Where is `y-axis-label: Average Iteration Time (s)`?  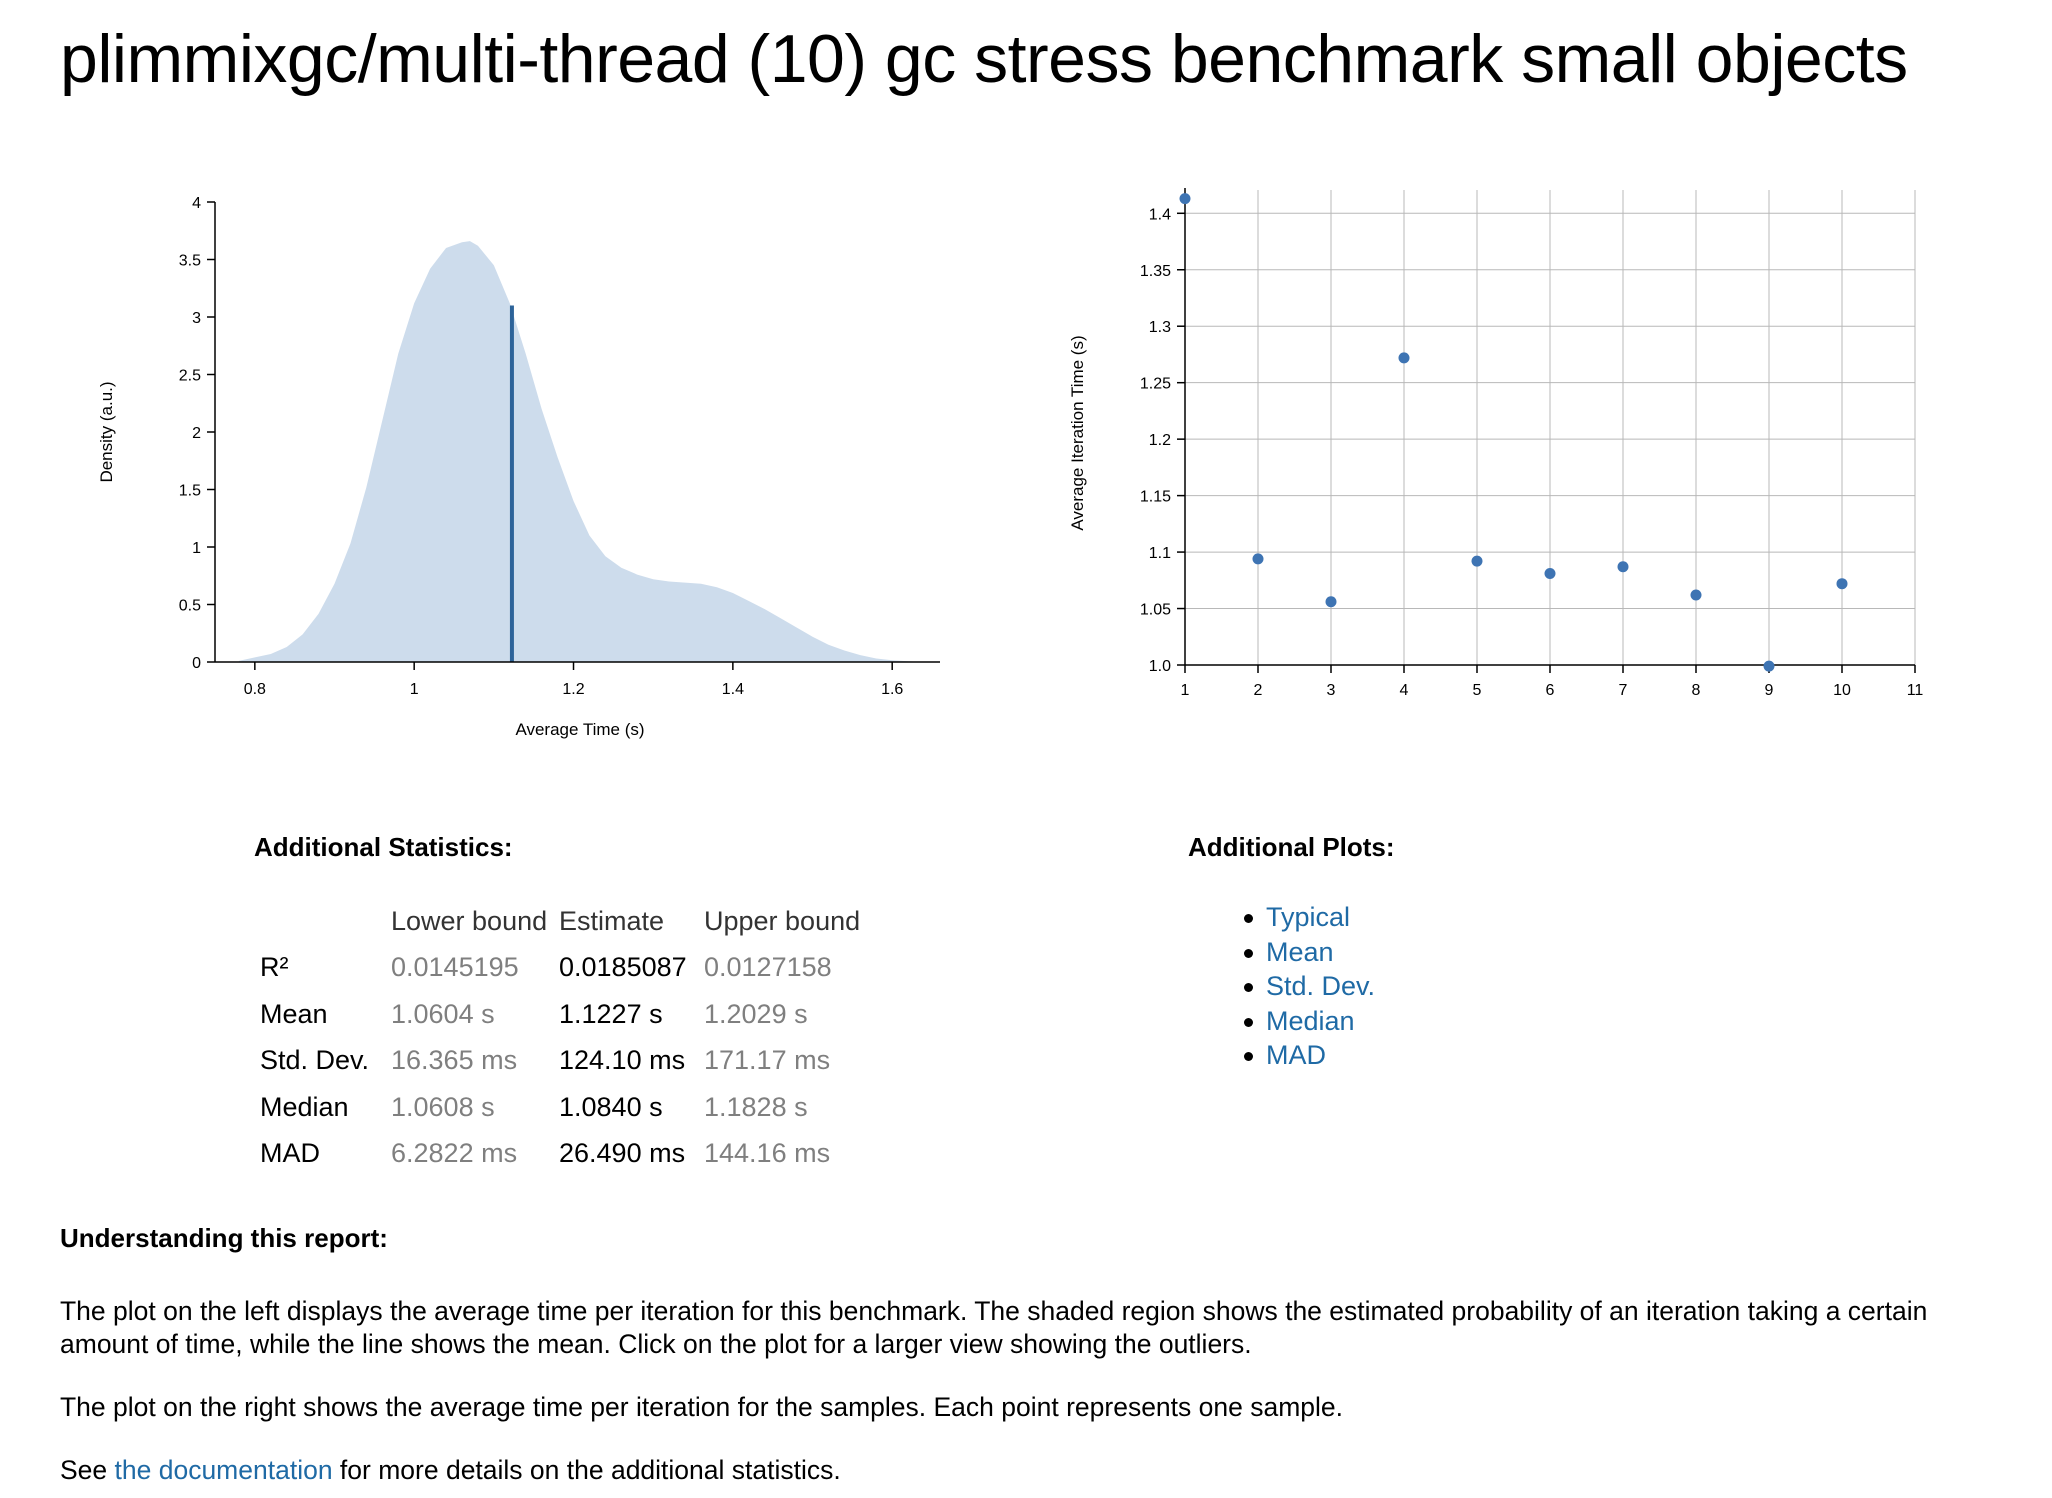
y-axis-label: Average Iteration Time (s) is located at coordinates (1077, 432).